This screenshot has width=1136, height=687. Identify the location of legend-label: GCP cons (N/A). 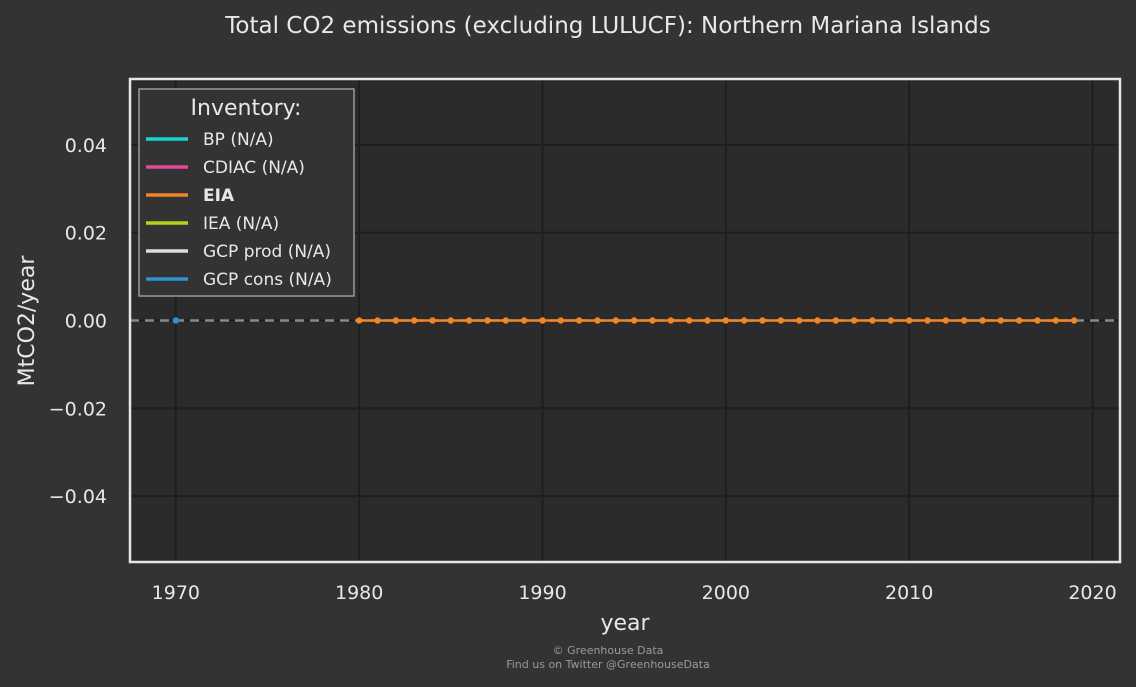
(267, 280).